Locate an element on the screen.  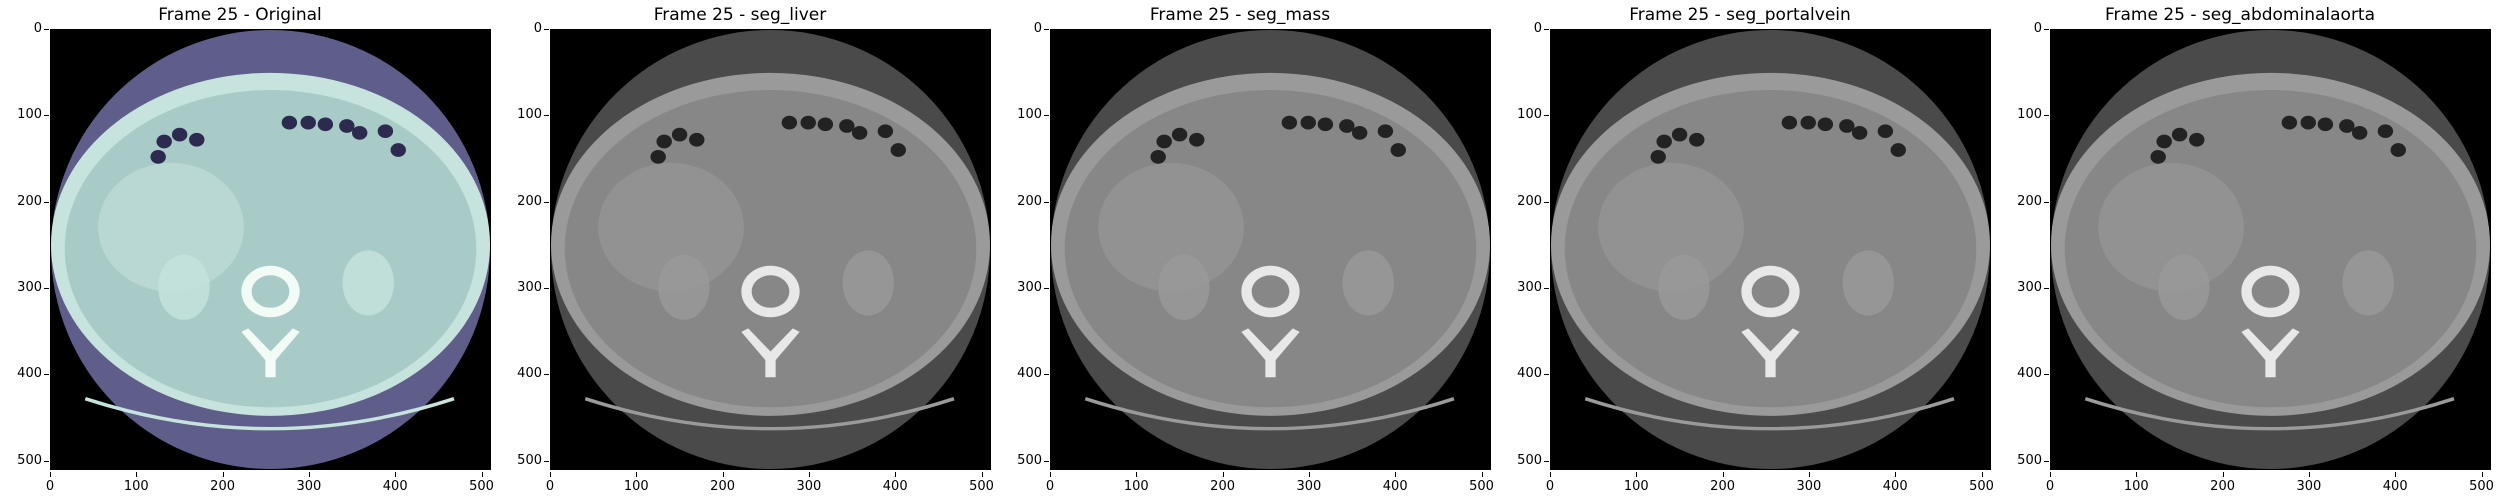
x-tick-label: 300 is located at coordinates (1809, 483).